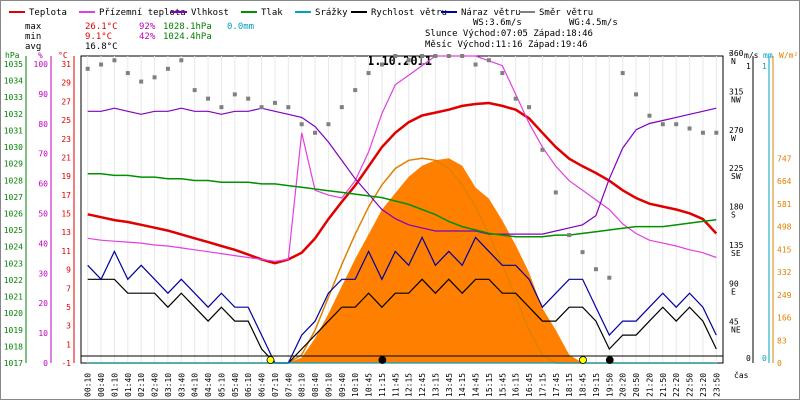 This screenshot has width=800, height=405. I want to click on direction-tick: 225, so click(736, 168).